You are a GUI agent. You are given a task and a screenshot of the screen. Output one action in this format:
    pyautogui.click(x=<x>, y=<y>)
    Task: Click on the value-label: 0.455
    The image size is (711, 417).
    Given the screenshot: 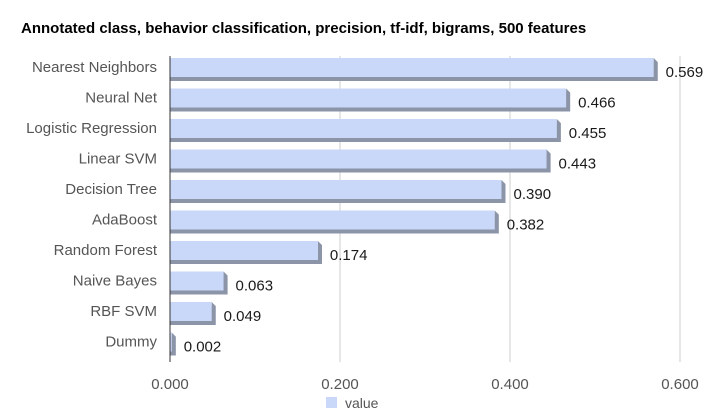 What is the action you would take?
    pyautogui.click(x=588, y=133)
    